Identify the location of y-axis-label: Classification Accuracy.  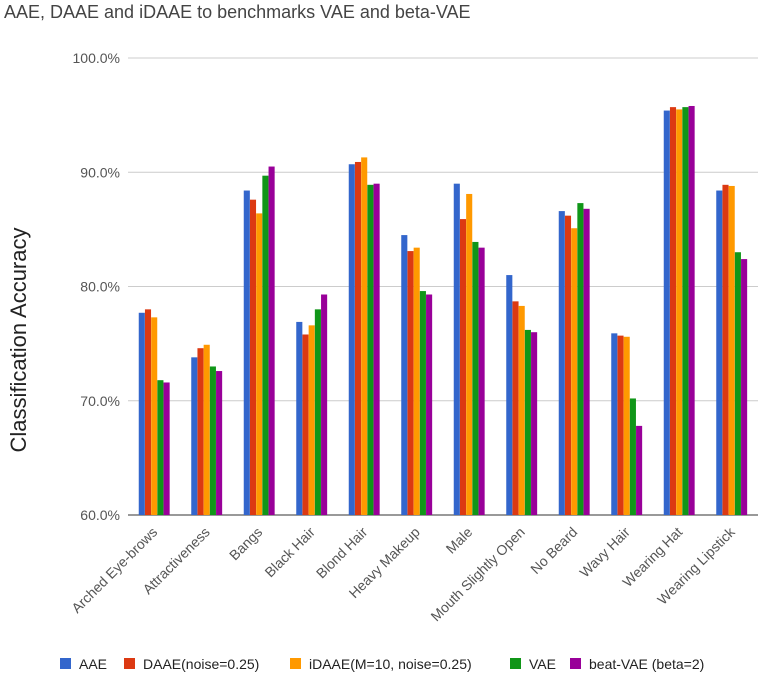
(18, 340).